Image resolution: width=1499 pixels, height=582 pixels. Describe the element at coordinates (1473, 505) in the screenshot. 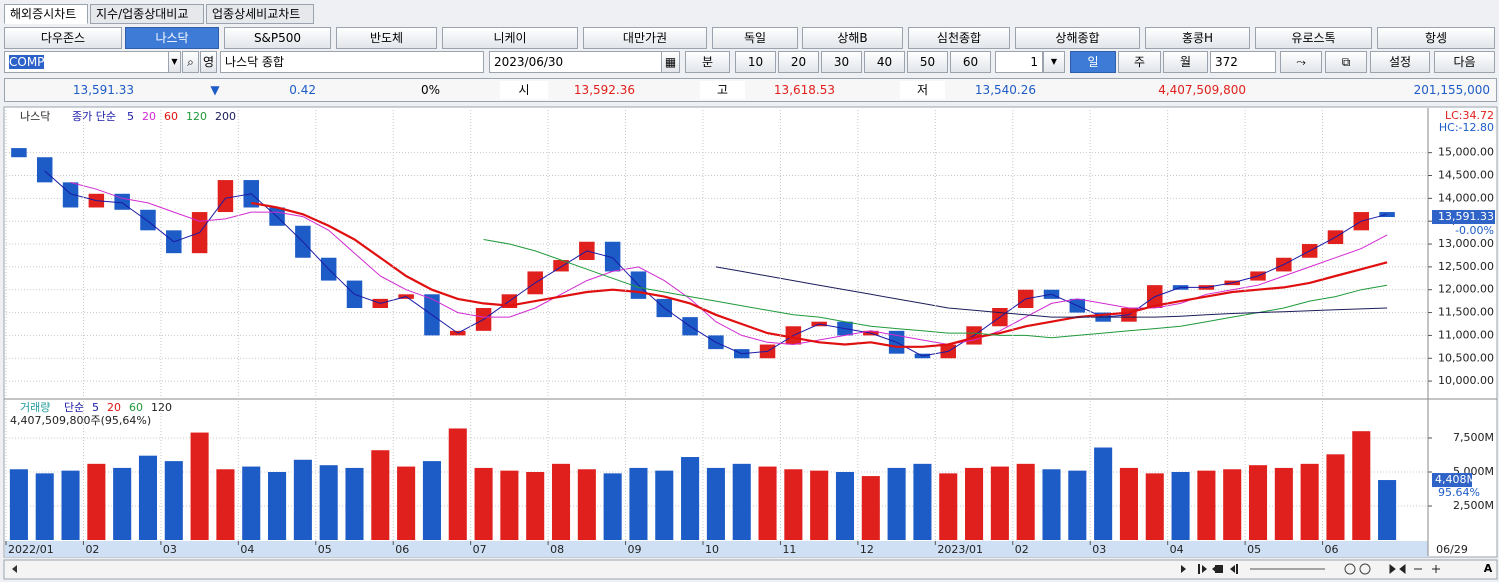

I see `y-tick-label: 2,500M` at that location.